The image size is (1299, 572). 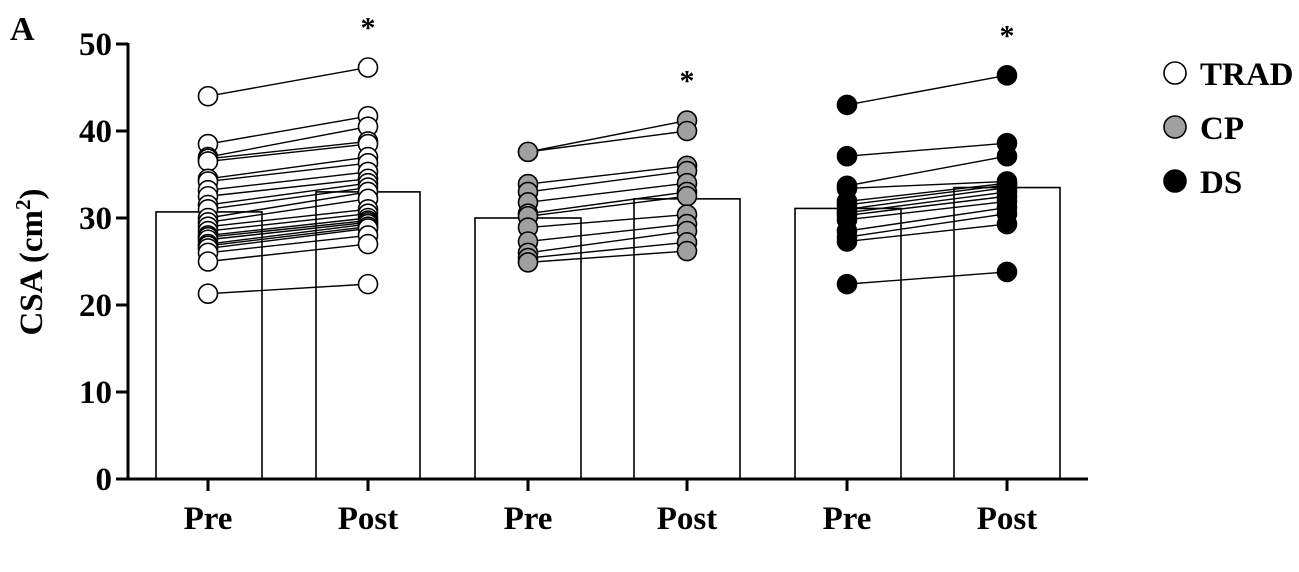 What do you see at coordinates (95, 45) in the screenshot?
I see `y-tick-label-50: 50` at bounding box center [95, 45].